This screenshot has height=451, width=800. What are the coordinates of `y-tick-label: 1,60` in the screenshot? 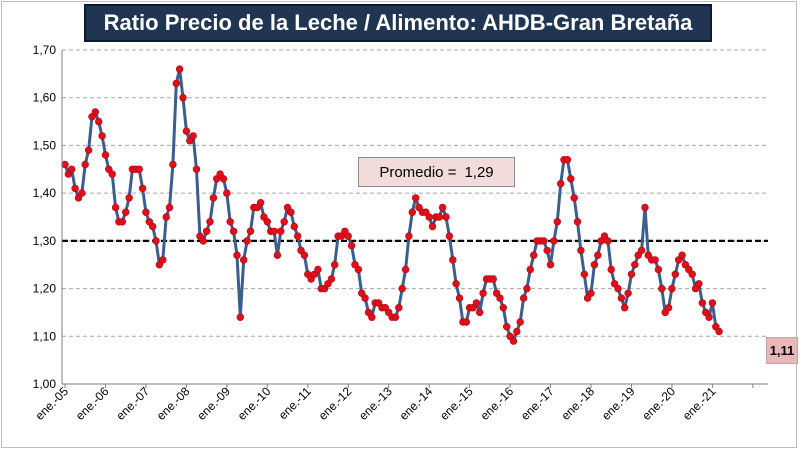 It's located at (45, 98).